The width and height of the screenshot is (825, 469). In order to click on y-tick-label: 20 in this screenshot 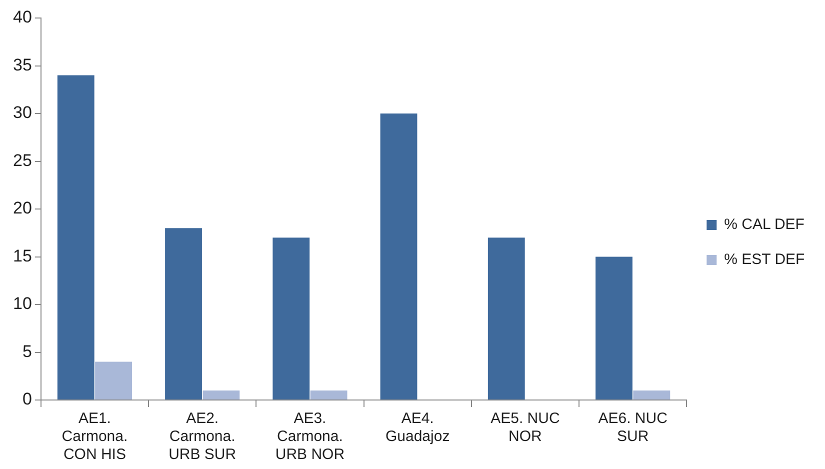, I will do `click(22, 208)`.